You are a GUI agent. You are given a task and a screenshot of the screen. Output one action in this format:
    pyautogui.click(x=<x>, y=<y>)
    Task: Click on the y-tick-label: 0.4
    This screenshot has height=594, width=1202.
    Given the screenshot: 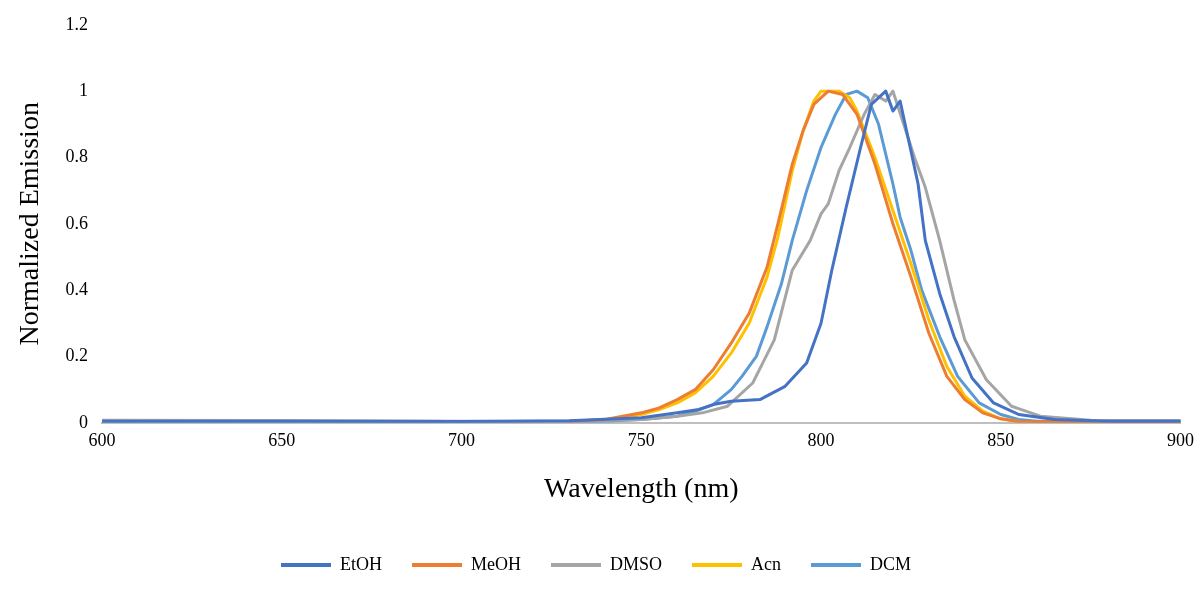 What is the action you would take?
    pyautogui.click(x=77, y=288)
    